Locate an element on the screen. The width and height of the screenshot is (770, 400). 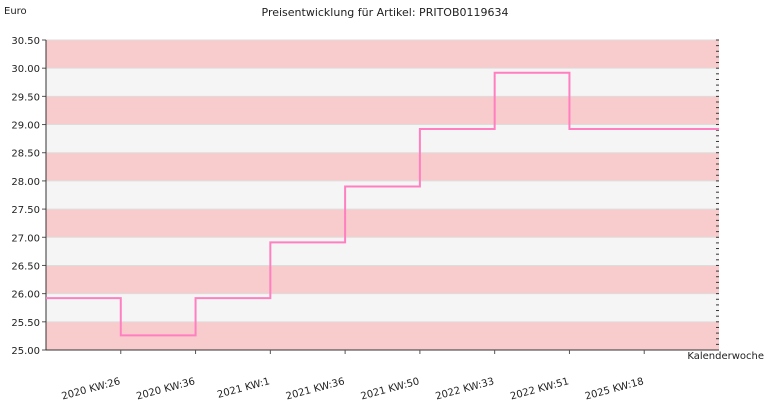
y-tick-label: 30.00 is located at coordinates (25, 69).